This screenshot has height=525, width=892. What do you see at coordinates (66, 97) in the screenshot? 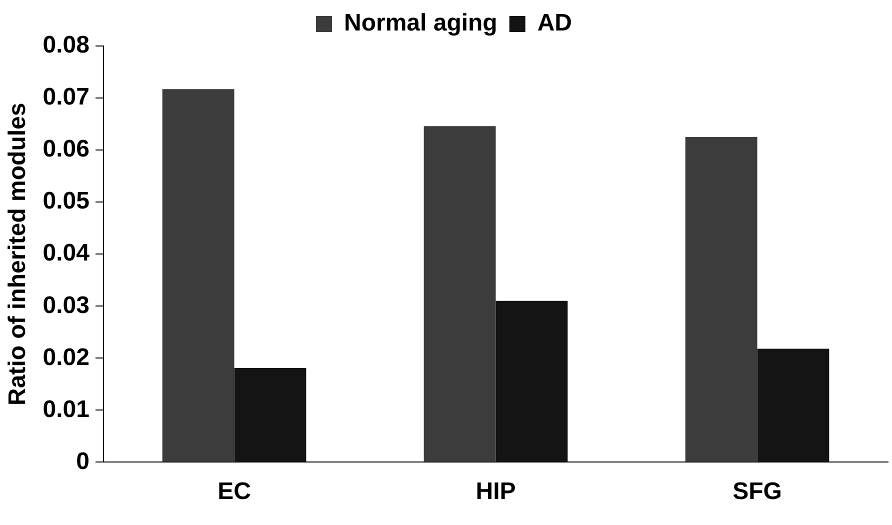
I see `y-tick-label: 0.07` at bounding box center [66, 97].